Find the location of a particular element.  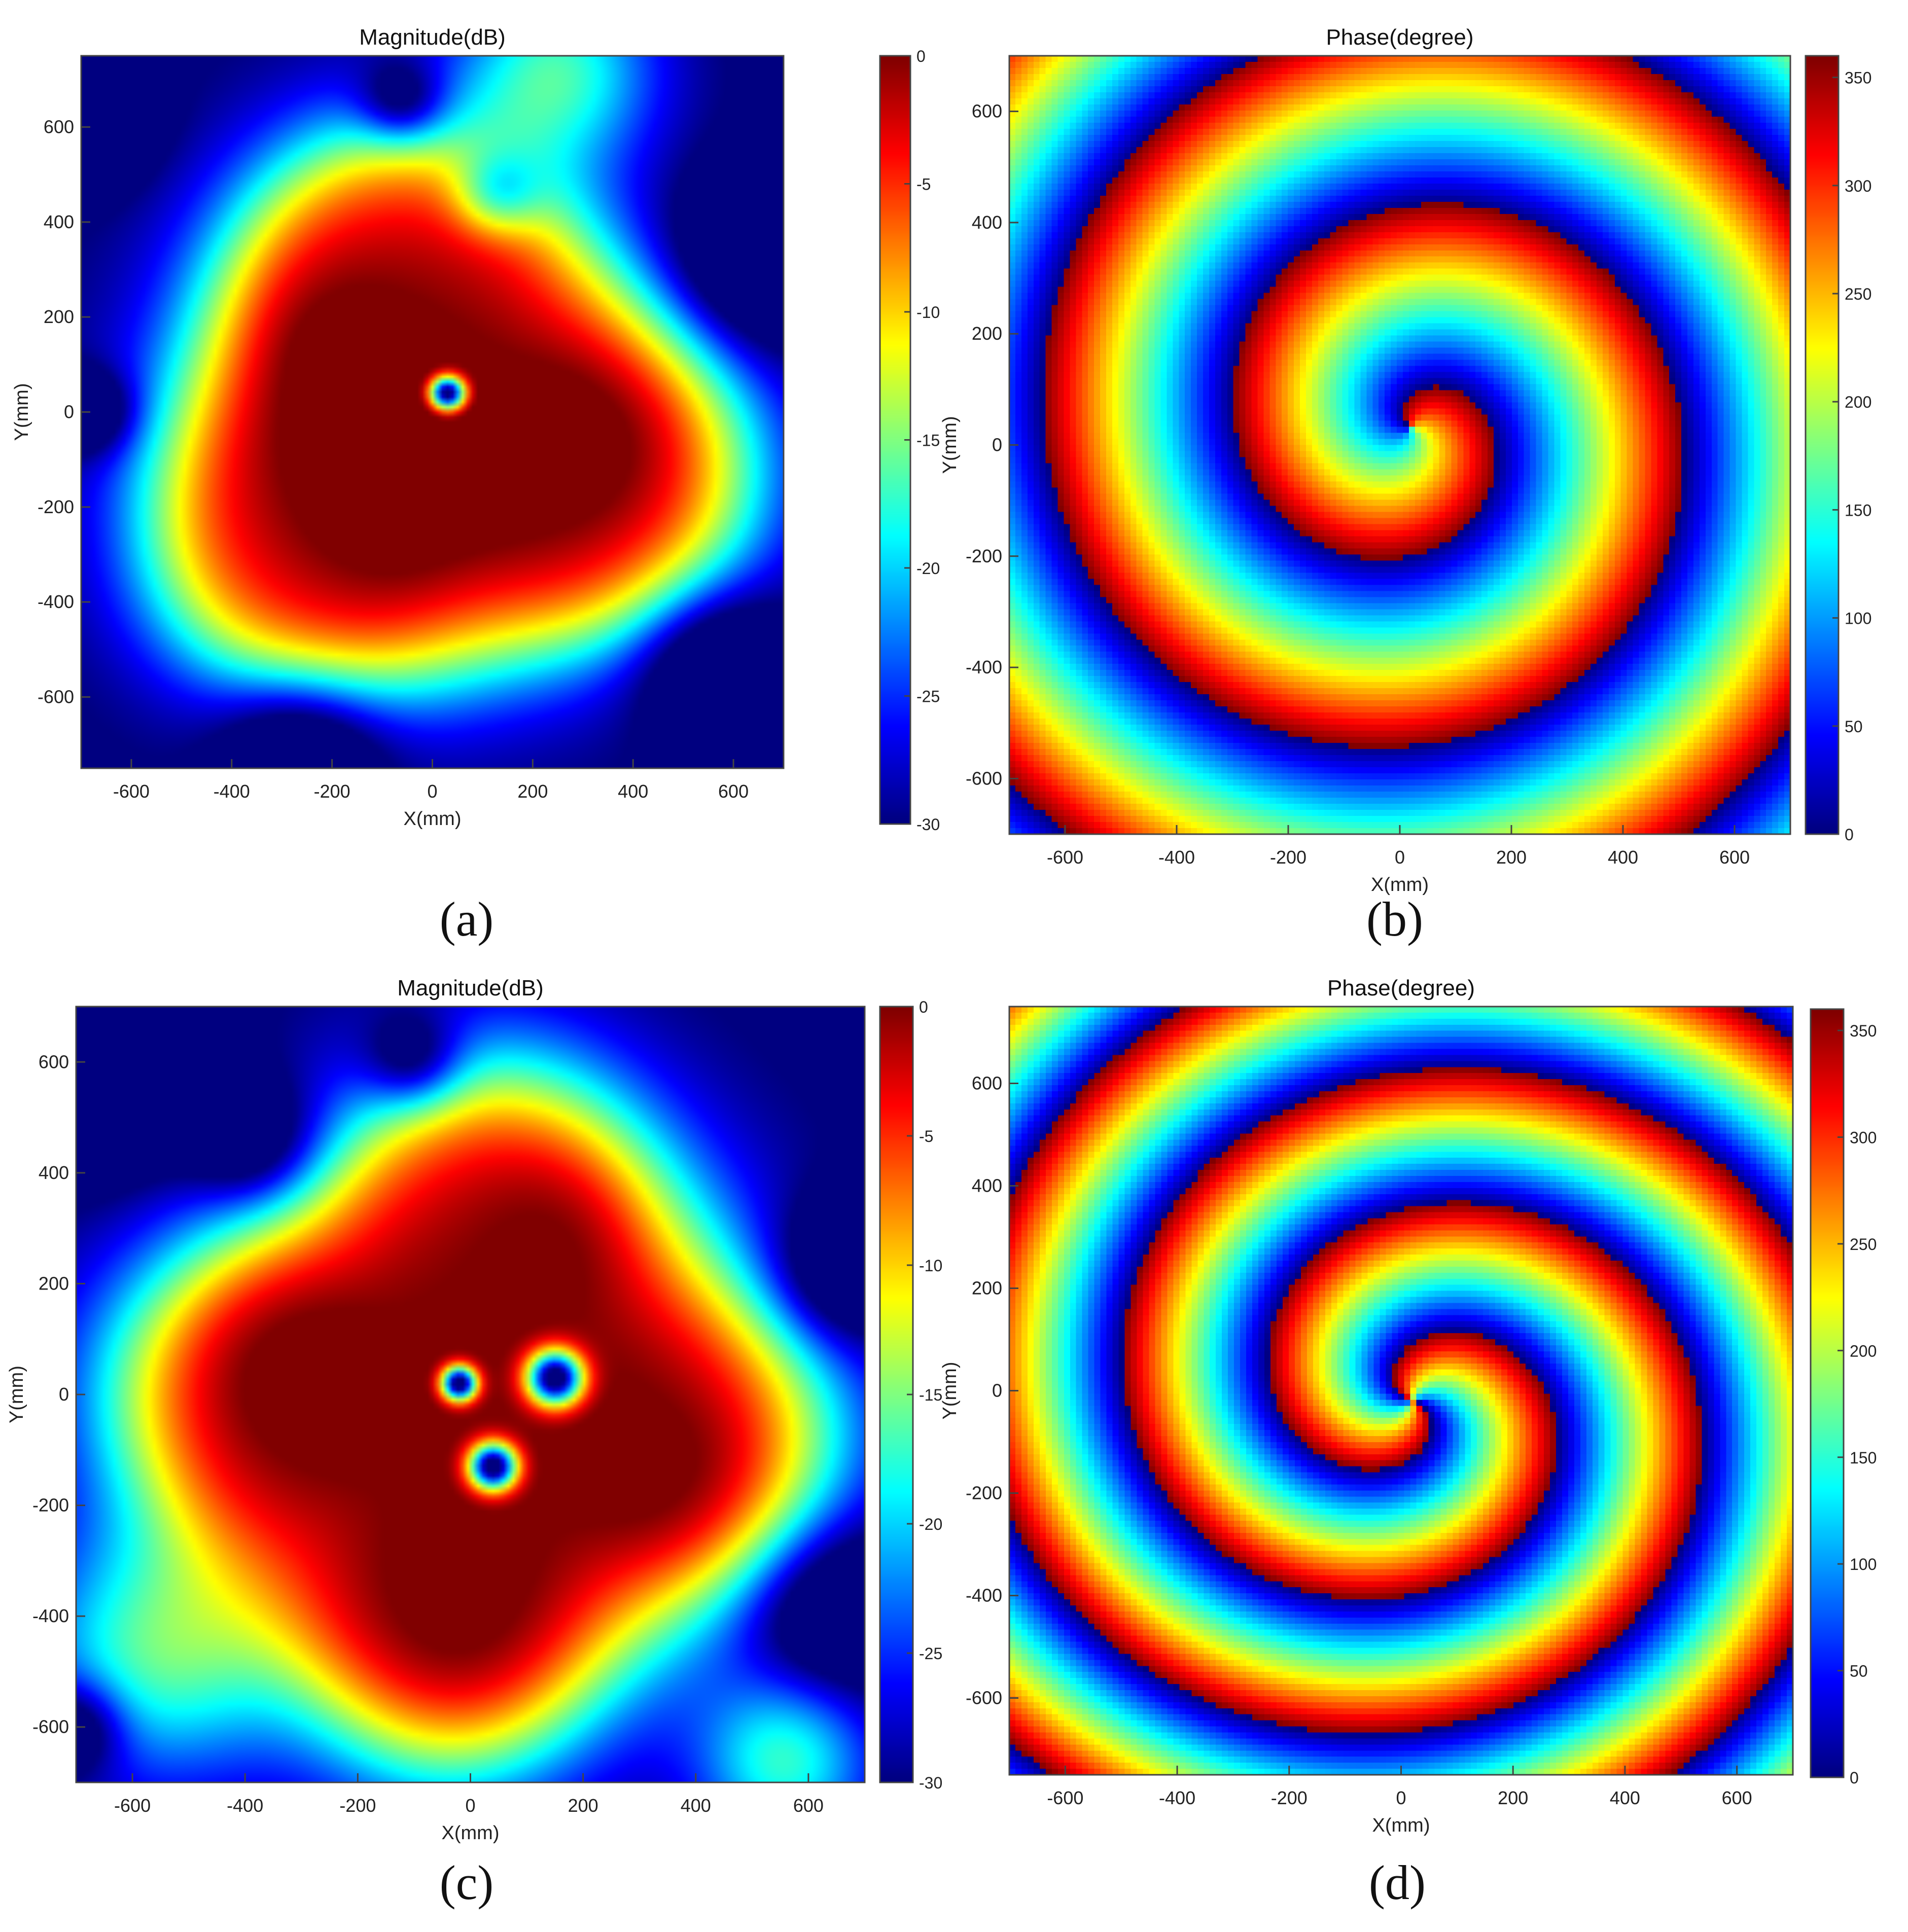

colorbar-tick-label: 150 is located at coordinates (1863, 1458).